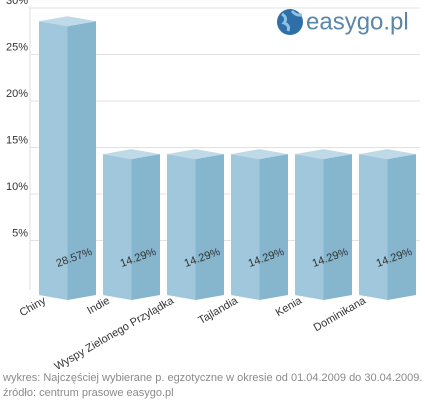  I want to click on y-tick-label: 25%, so click(17, 47).